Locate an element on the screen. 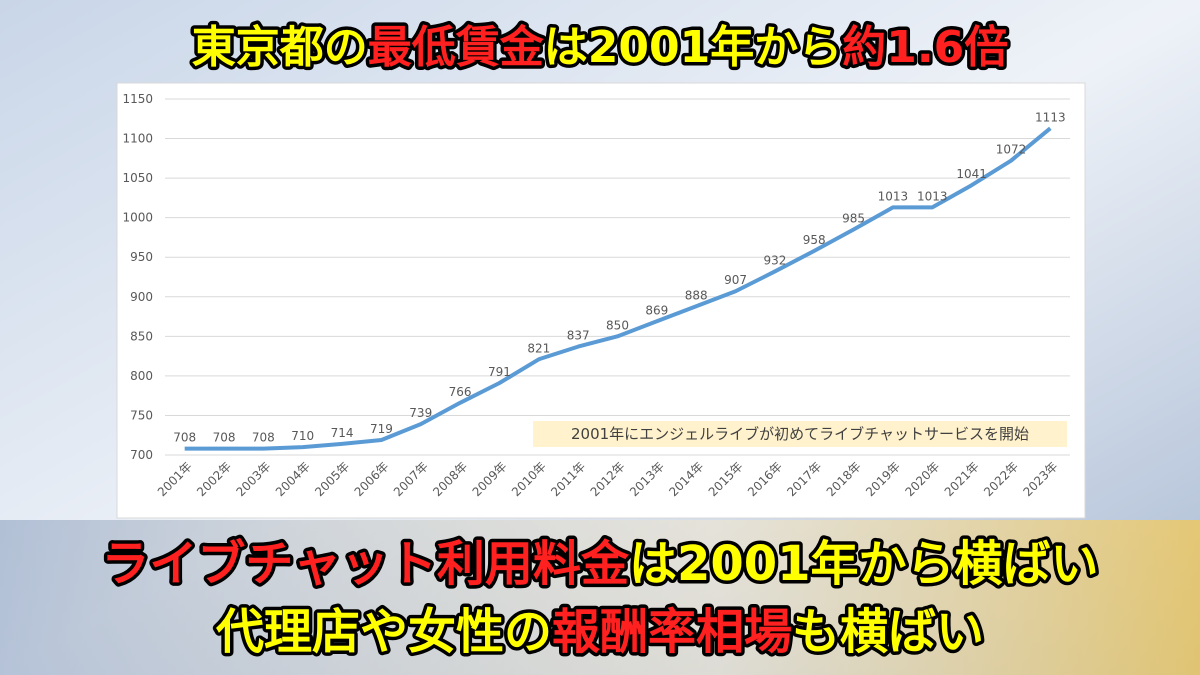 This screenshot has height=675, width=1200. headline: 東京都の最低賃金は2001年から約1.6倍 is located at coordinates (600, 47).